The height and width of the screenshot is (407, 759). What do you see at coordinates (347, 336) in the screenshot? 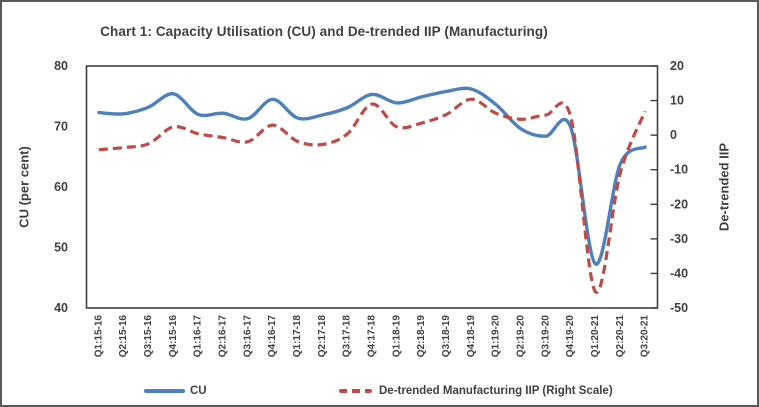
I see `x-axis-tick-label: Q3:17-18` at bounding box center [347, 336].